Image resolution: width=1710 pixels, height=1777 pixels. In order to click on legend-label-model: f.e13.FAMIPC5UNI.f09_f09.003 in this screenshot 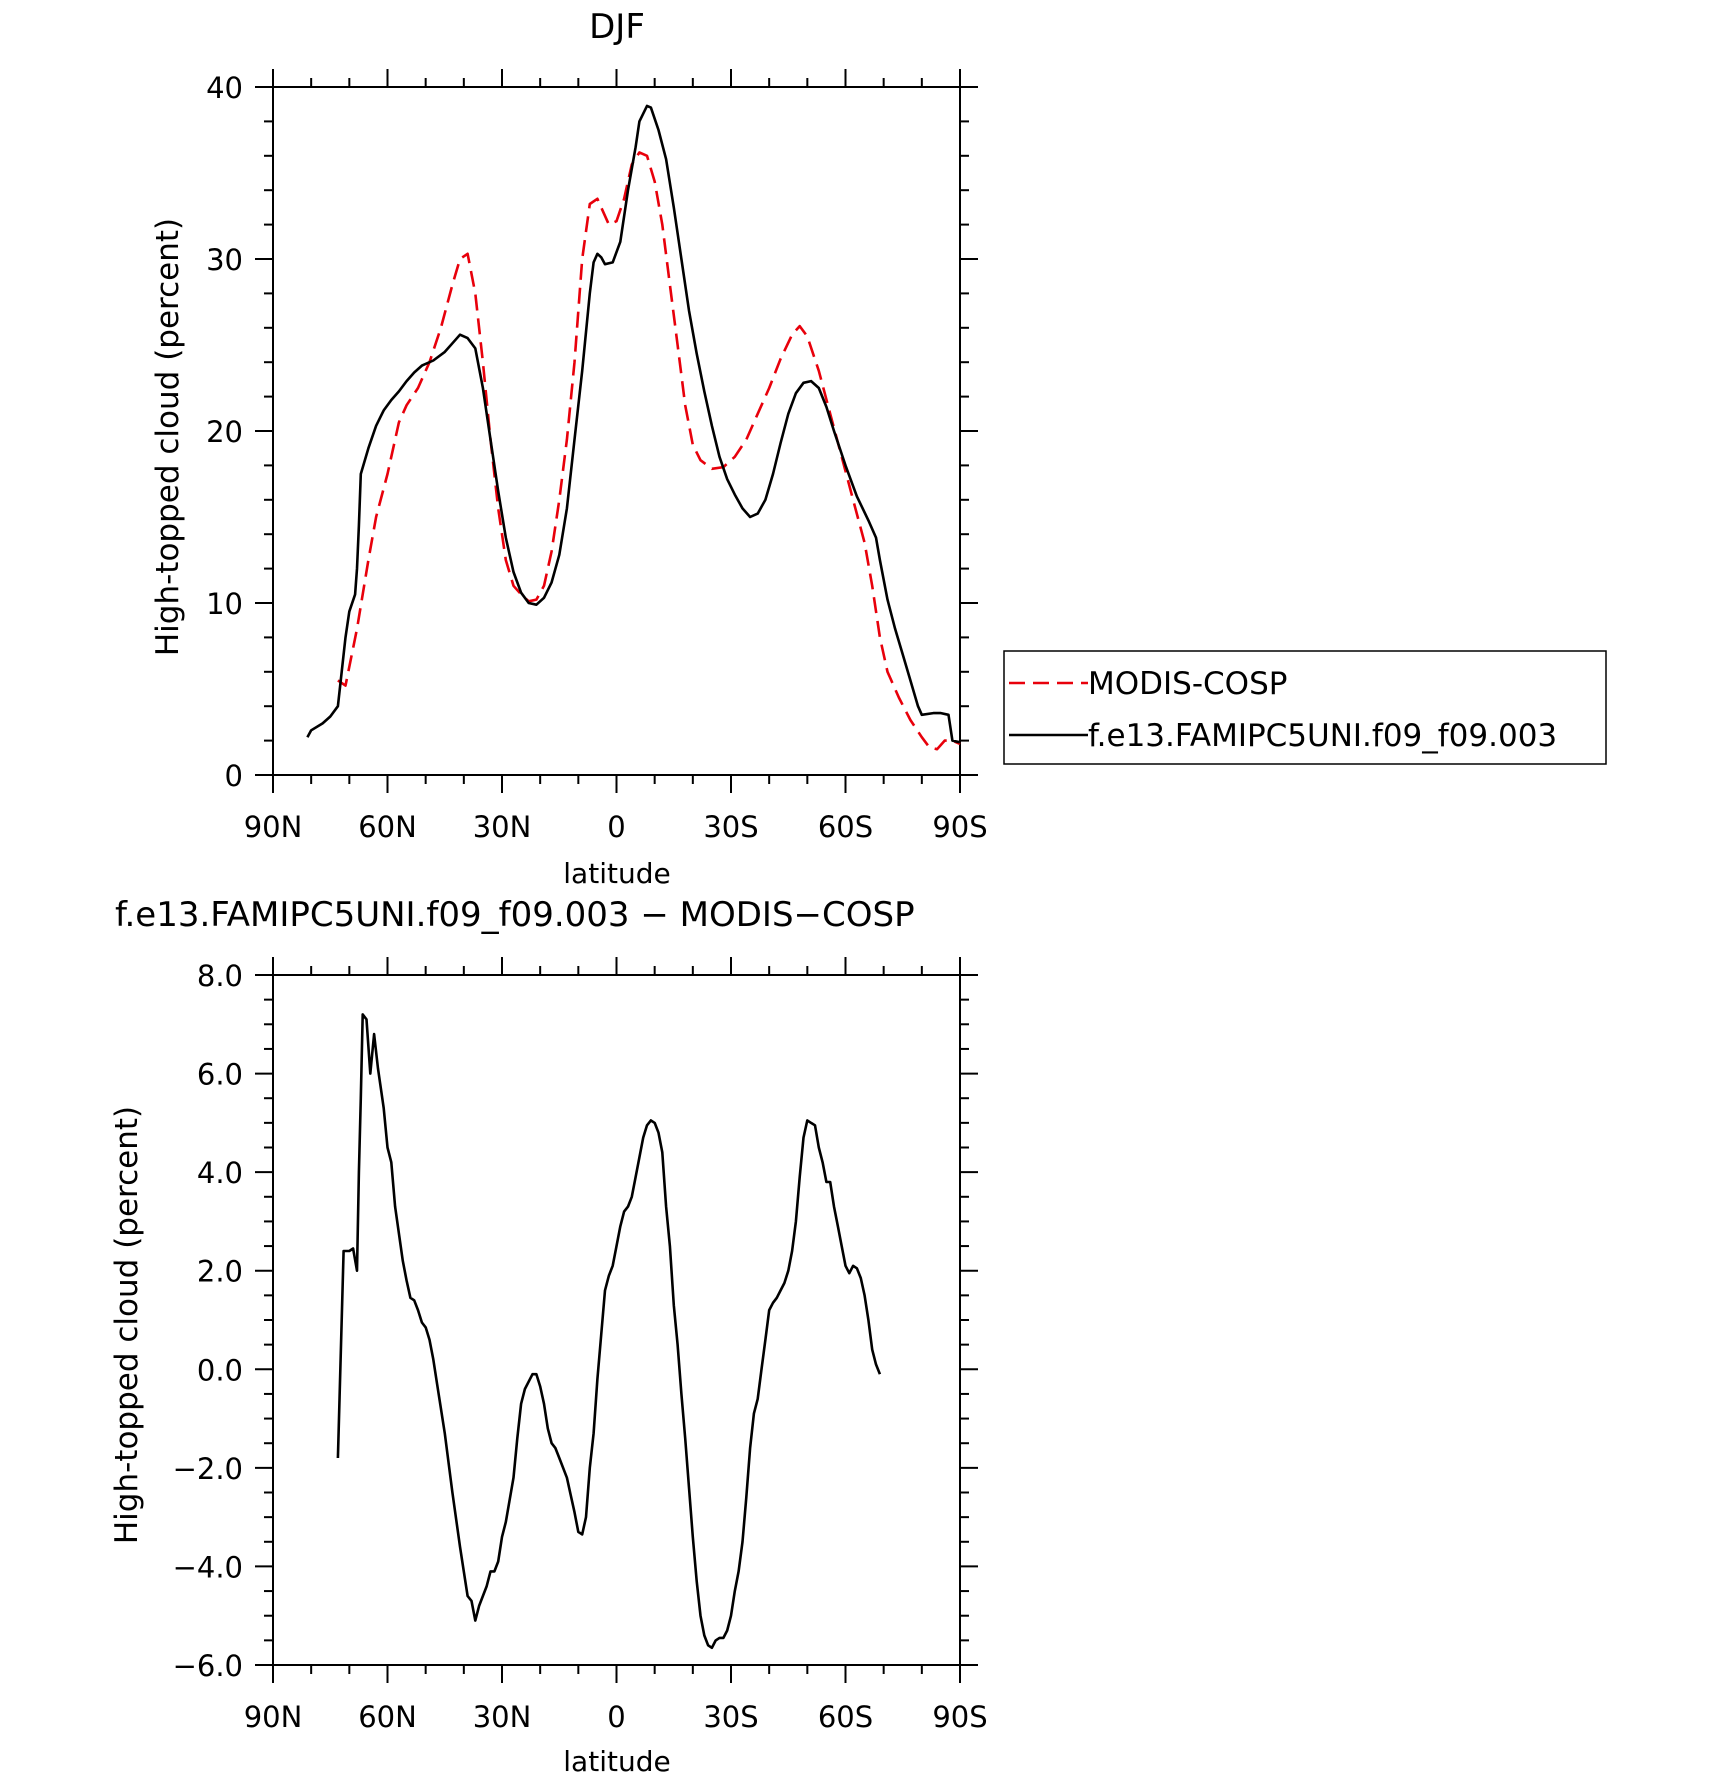, I will do `click(1322, 736)`.